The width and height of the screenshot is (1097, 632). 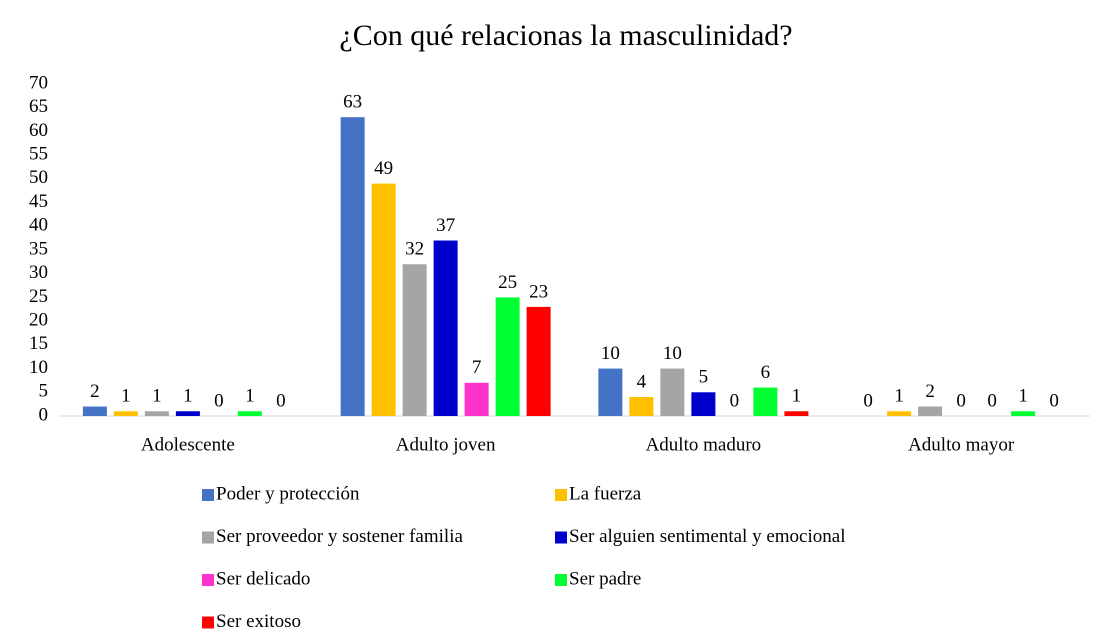 I want to click on y-tick-label: 40, so click(x=38, y=225).